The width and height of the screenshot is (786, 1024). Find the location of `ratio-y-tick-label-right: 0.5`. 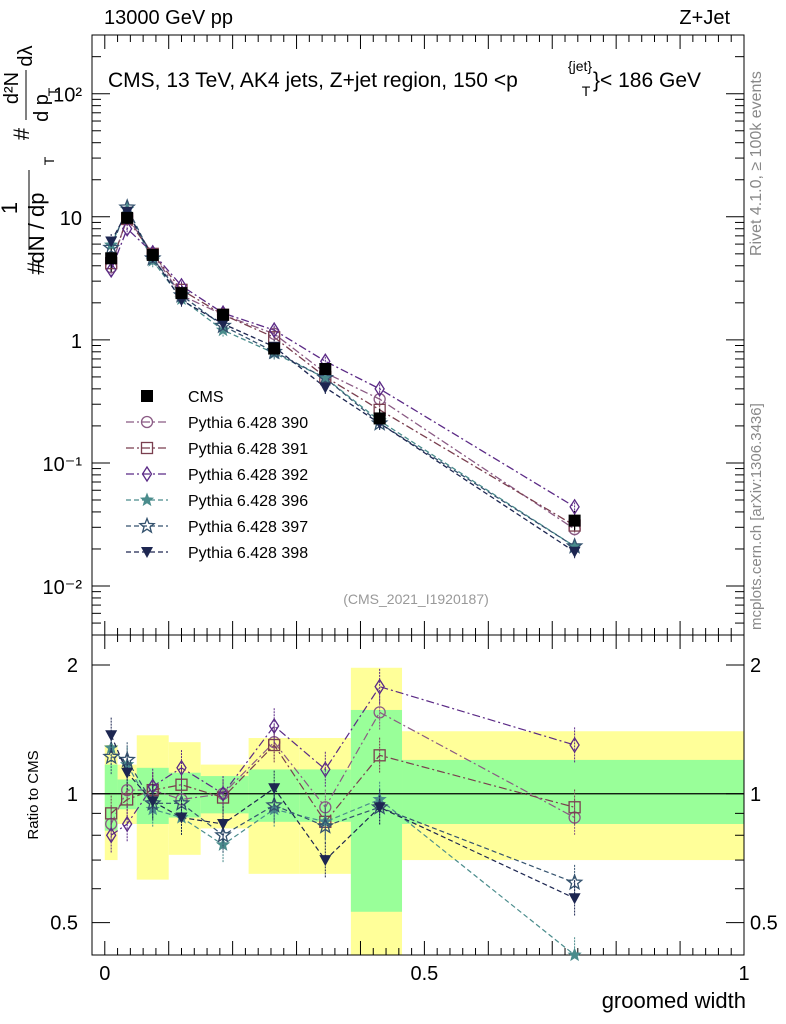

ratio-y-tick-label-right: 0.5 is located at coordinates (764, 924).